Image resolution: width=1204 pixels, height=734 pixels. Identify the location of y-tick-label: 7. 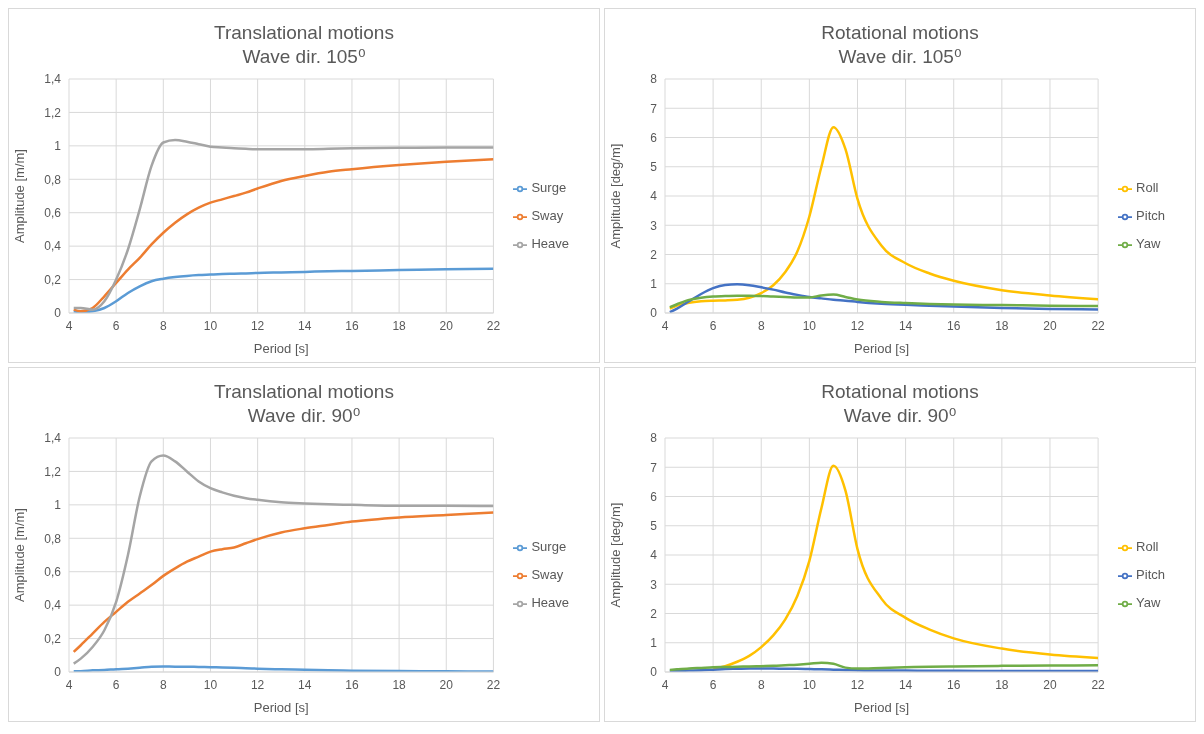
(654, 108).